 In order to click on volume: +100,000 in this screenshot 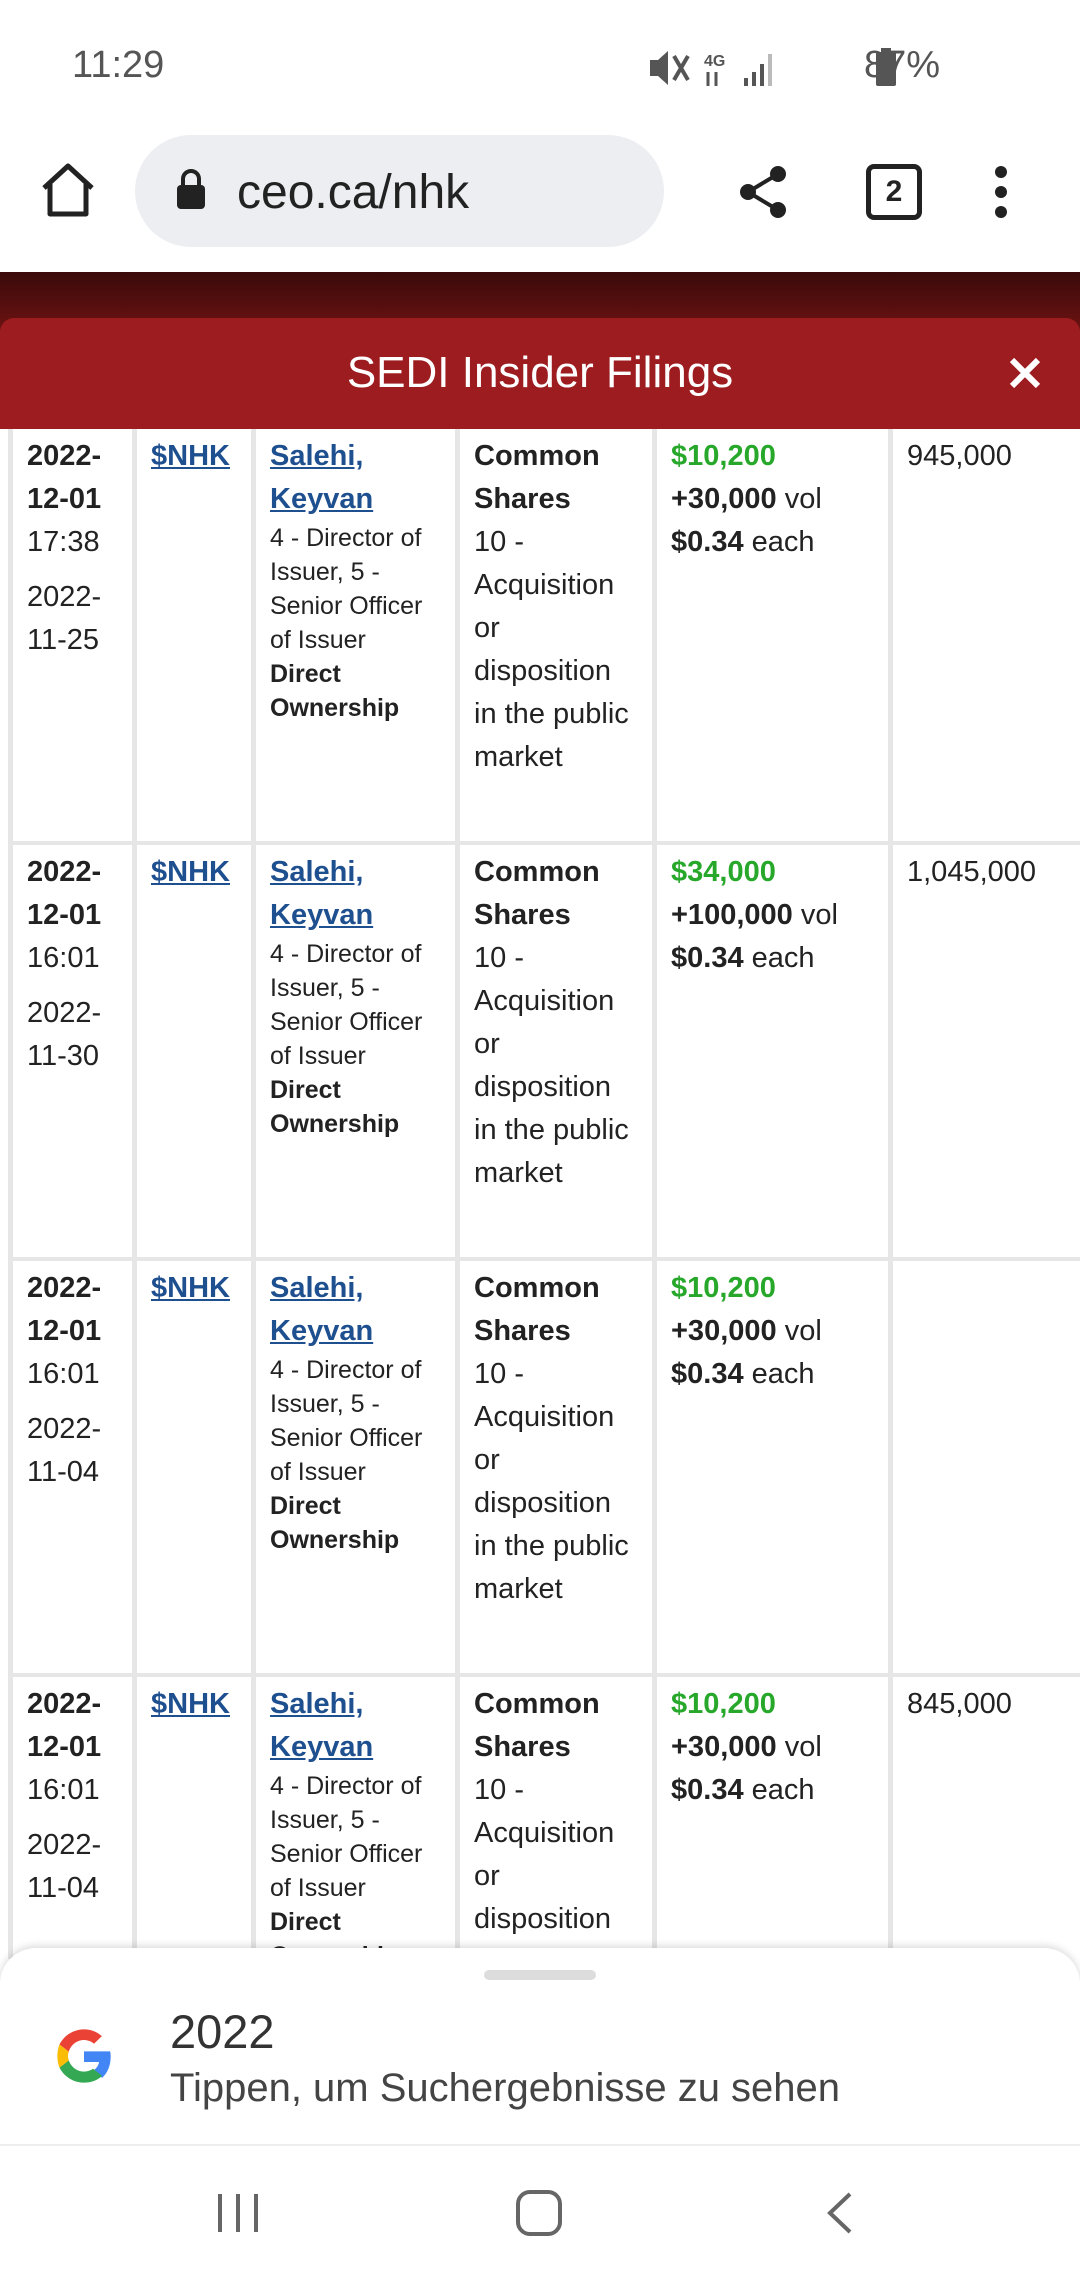, I will do `click(732, 915)`.